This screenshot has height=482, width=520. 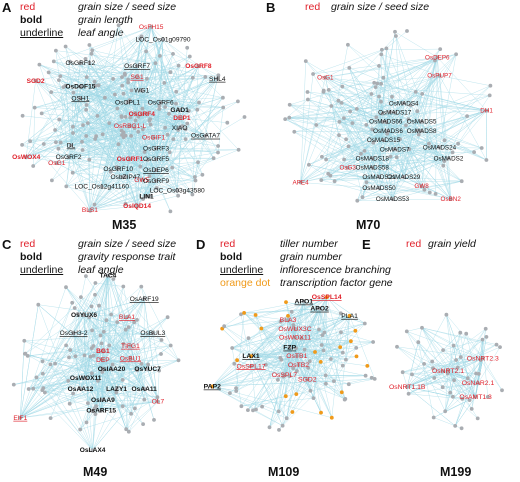 What do you see at coordinates (146, 196) in the screenshot?
I see `gene-label: LIN1` at bounding box center [146, 196].